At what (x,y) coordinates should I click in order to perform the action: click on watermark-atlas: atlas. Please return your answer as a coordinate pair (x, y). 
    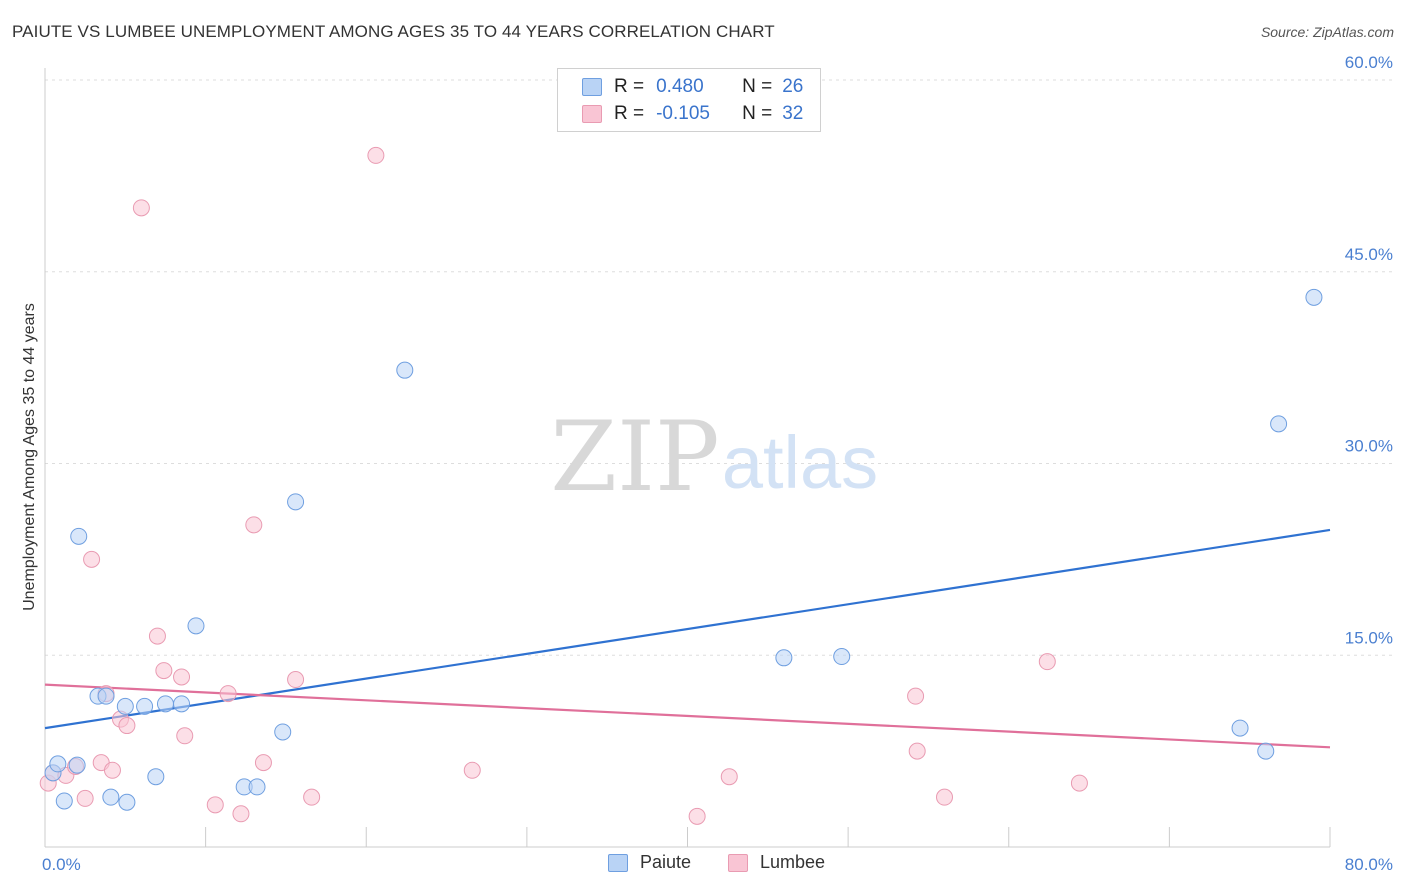
    Looking at the image, I should click on (800, 462).